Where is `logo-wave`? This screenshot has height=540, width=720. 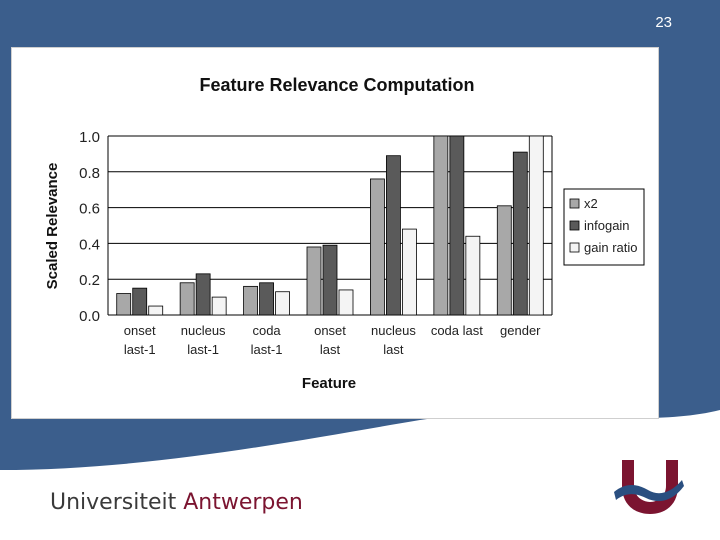
logo-wave is located at coordinates (649, 491).